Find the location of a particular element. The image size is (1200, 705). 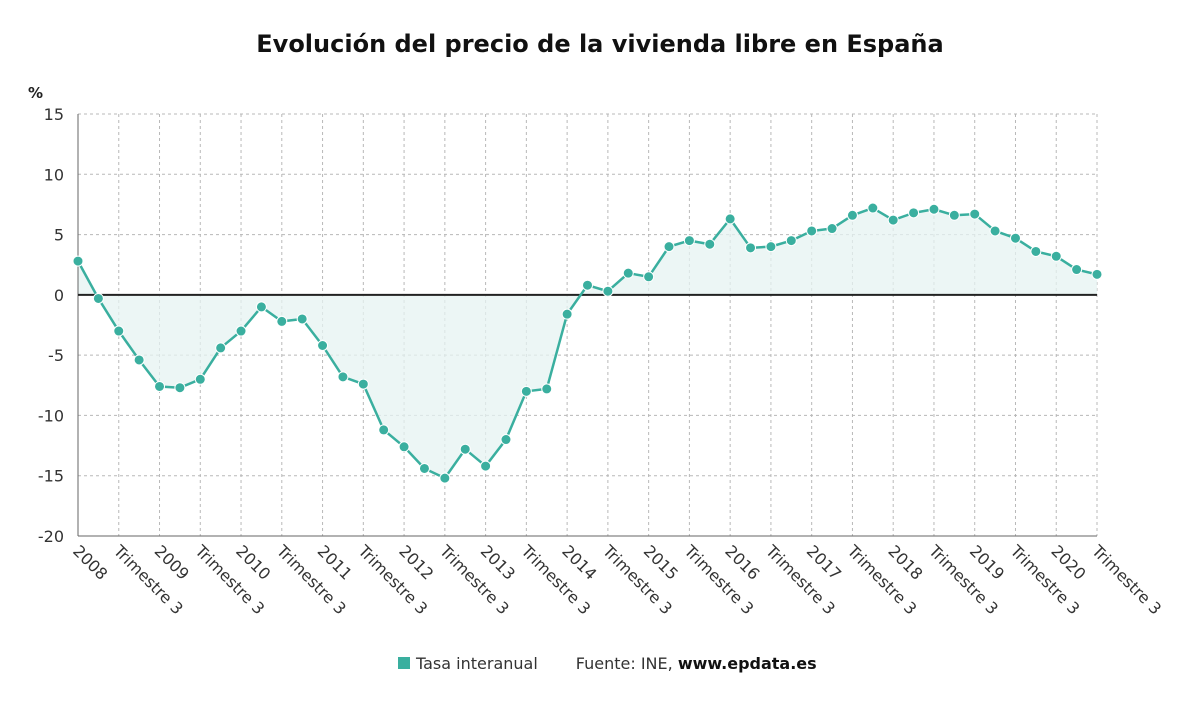

y-tick-label: -10 is located at coordinates (51, 415).